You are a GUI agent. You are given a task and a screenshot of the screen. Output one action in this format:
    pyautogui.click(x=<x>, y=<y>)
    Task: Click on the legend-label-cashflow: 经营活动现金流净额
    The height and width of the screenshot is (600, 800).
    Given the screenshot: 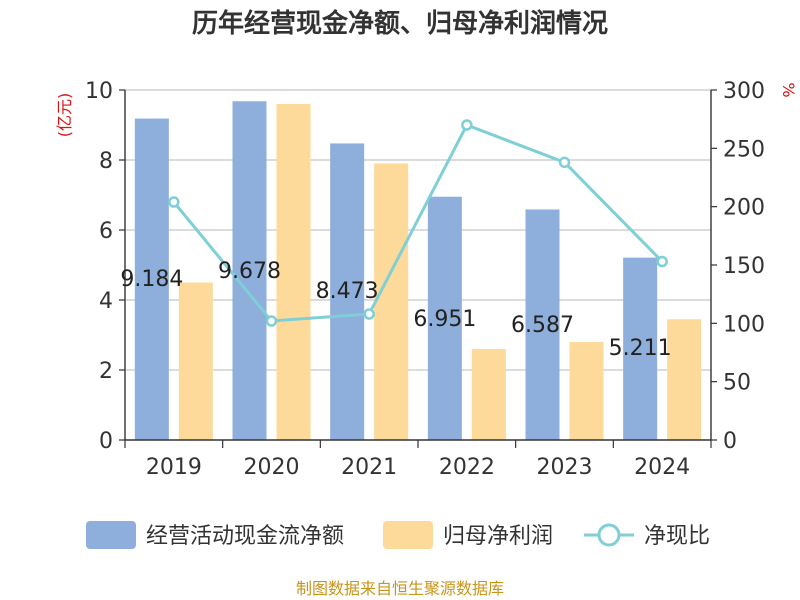 What is the action you would take?
    pyautogui.click(x=245, y=536)
    